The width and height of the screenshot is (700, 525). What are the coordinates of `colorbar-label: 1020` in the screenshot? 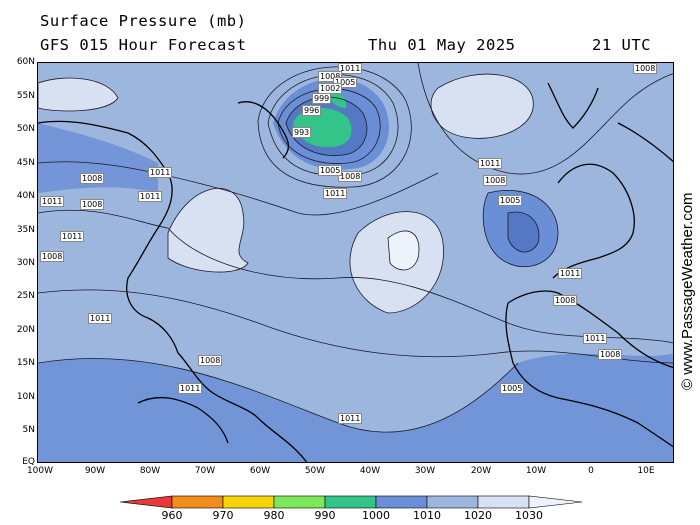 It's located at (478, 515).